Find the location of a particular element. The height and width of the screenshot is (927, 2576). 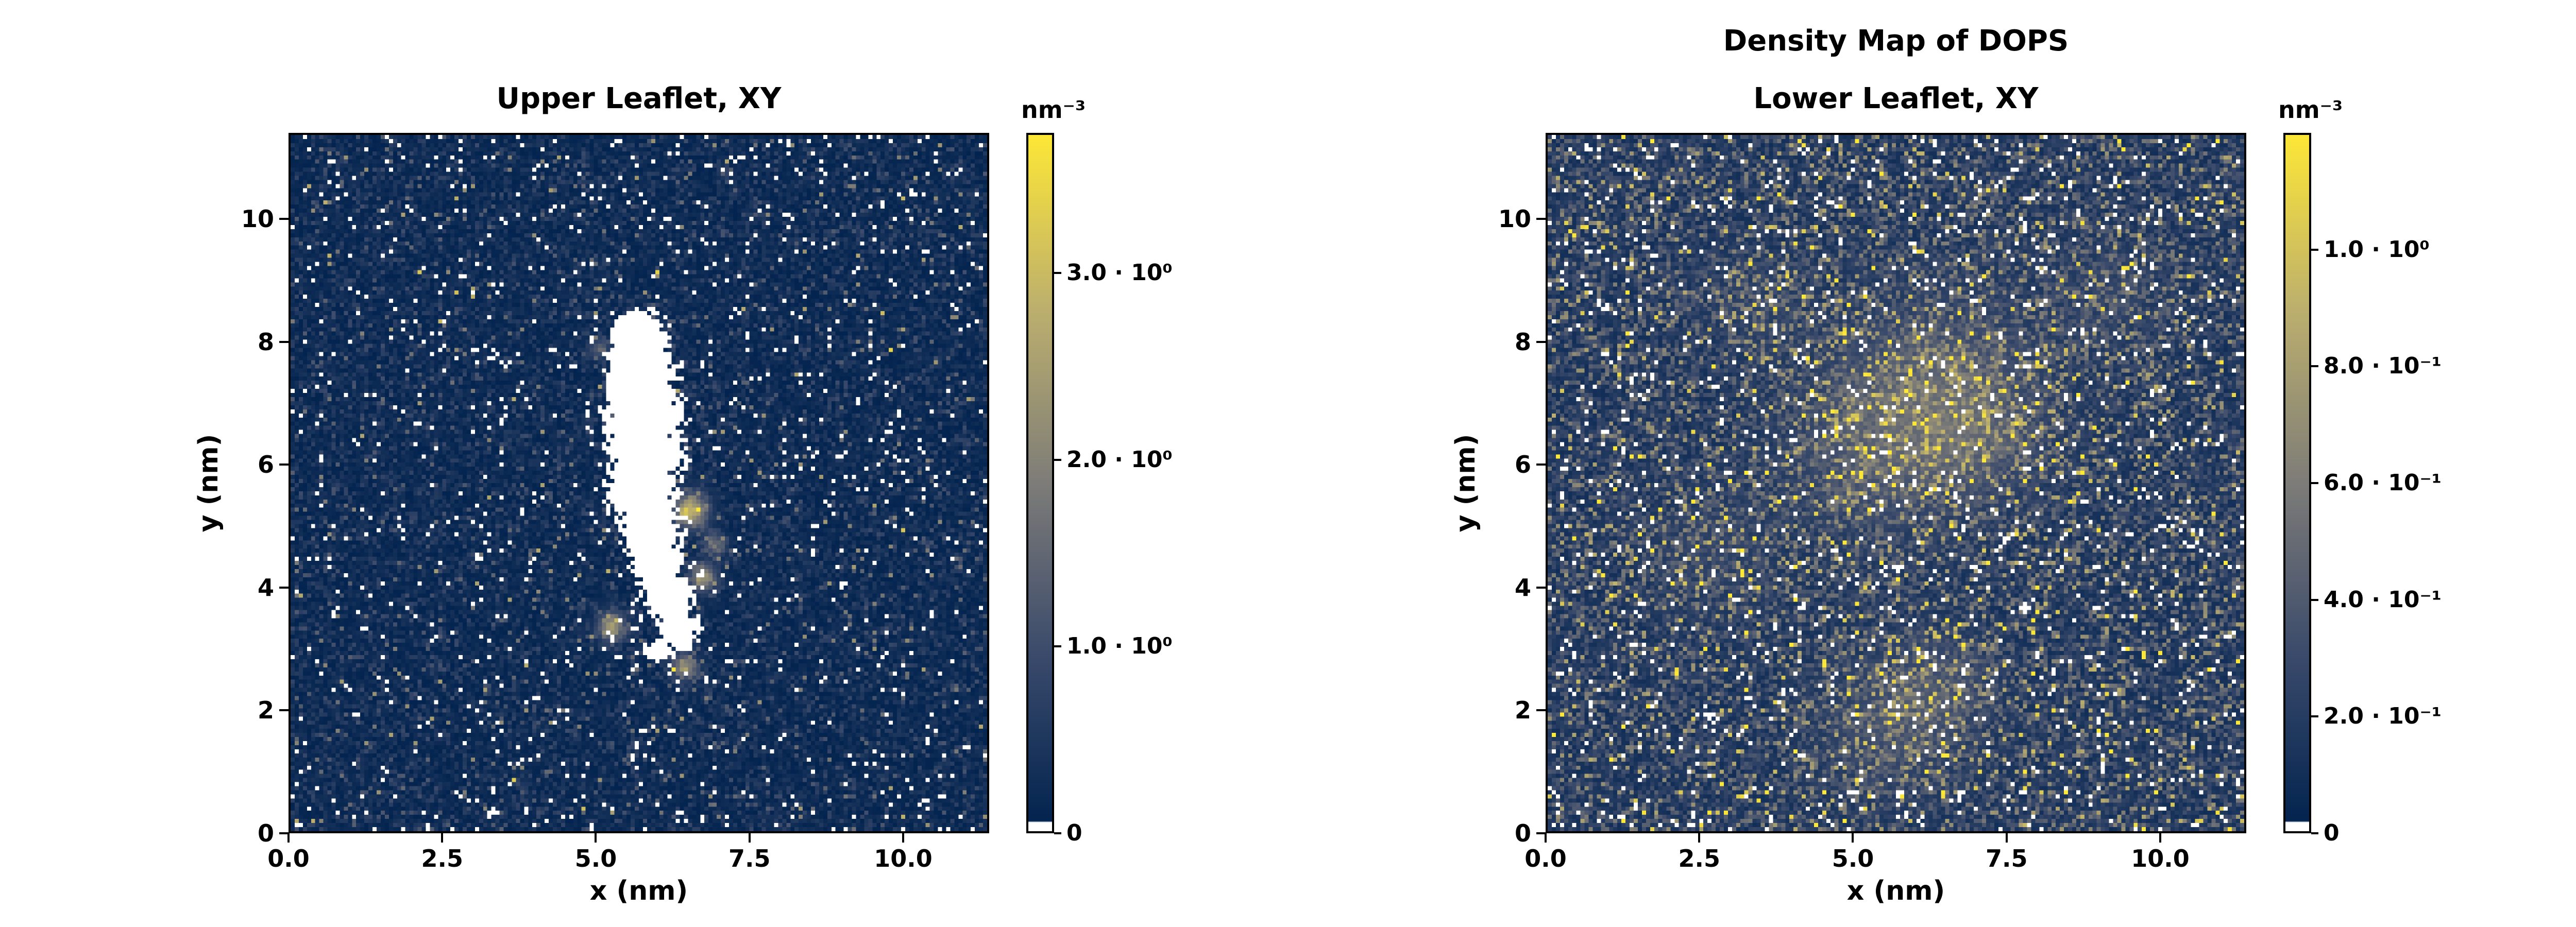

y-axis-label-upper-leaflet: y (nm) is located at coordinates (208, 483).